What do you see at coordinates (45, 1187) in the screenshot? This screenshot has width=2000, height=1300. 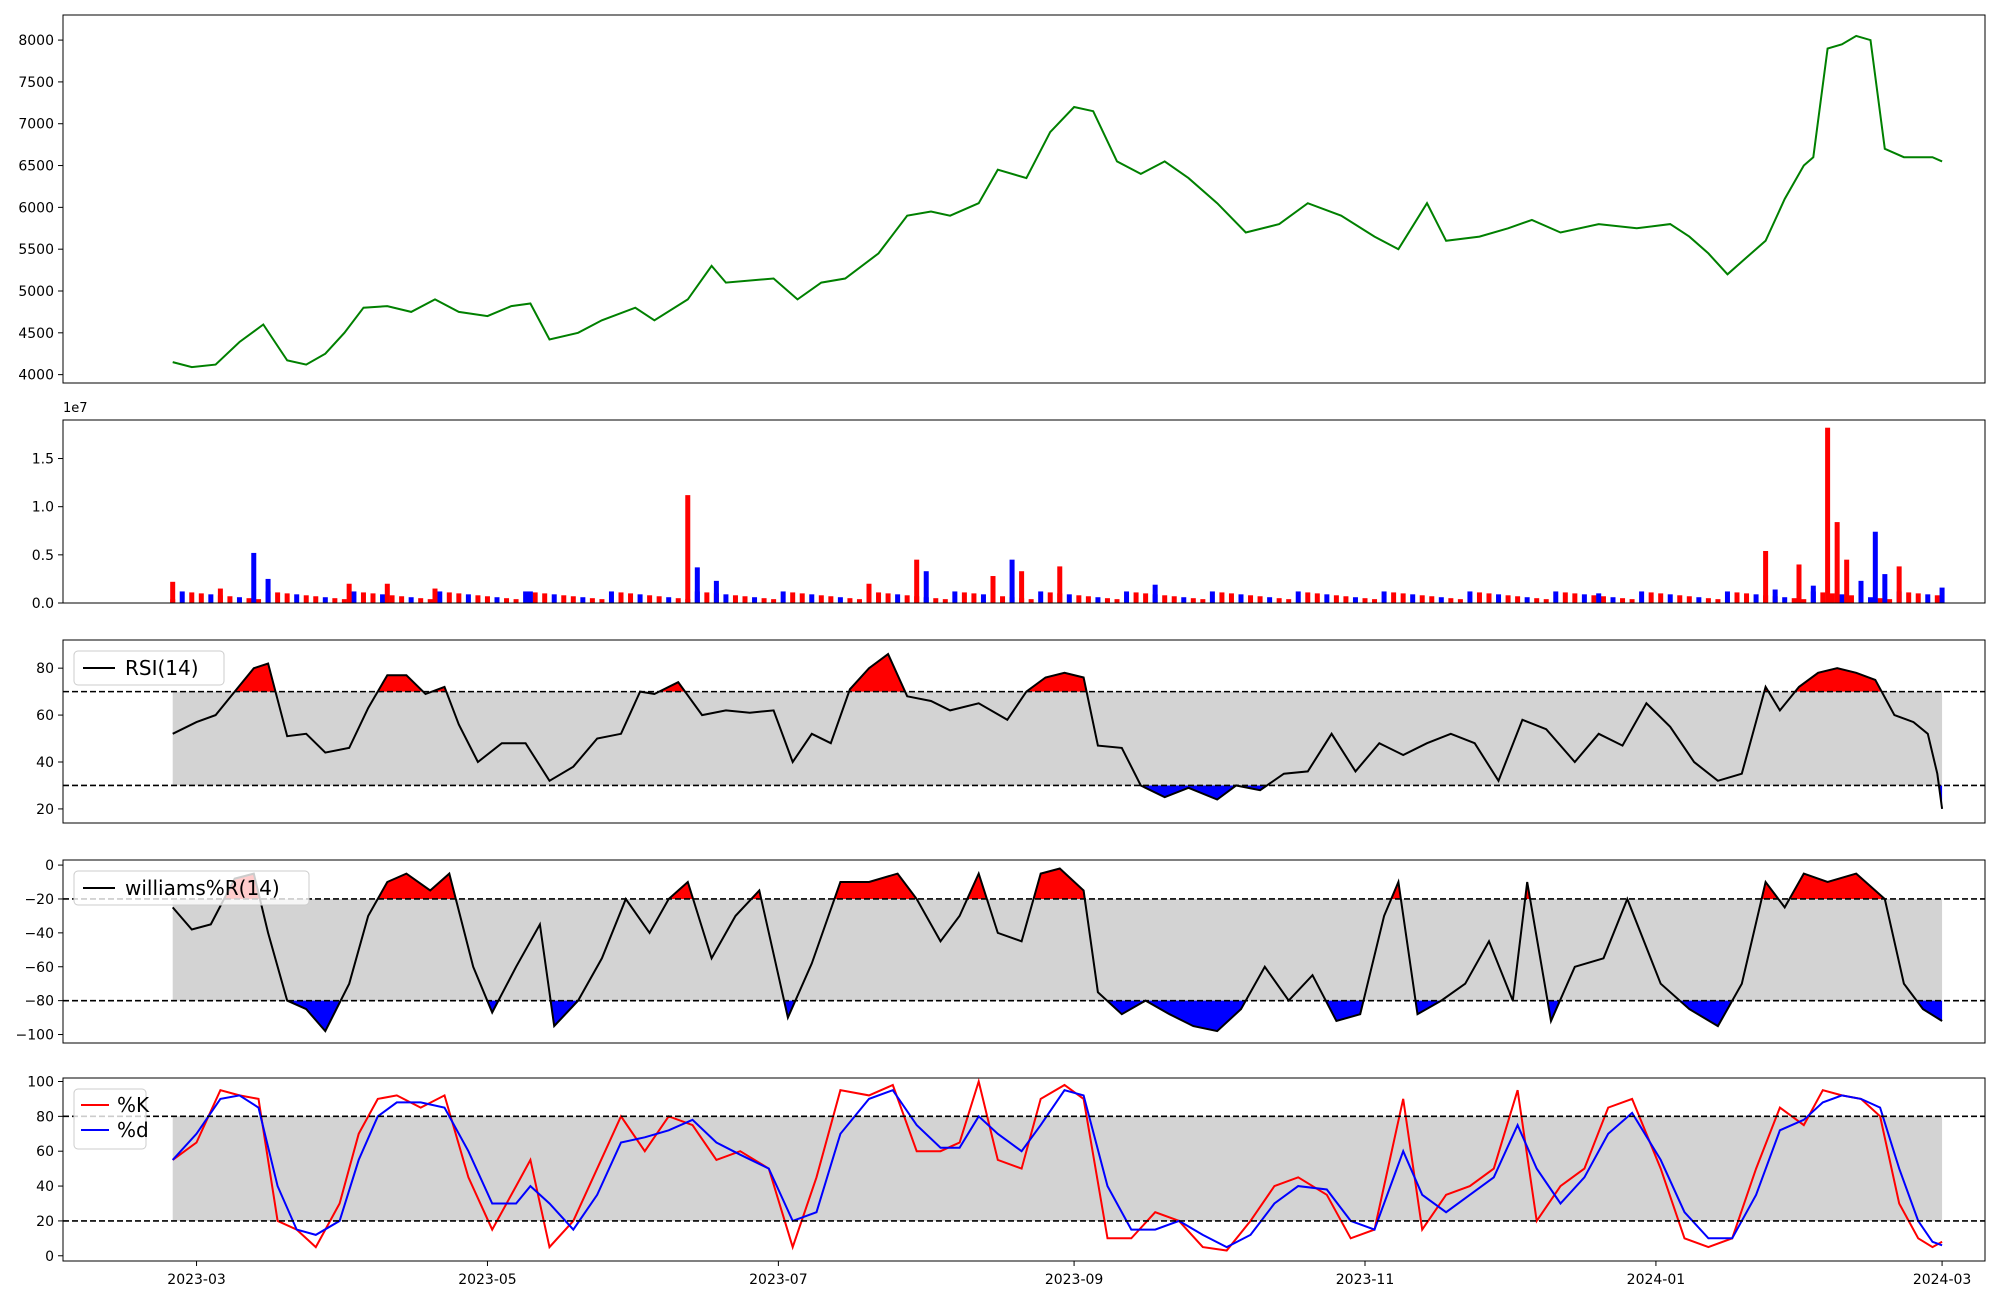 I see `y-tick-label: 40` at bounding box center [45, 1187].